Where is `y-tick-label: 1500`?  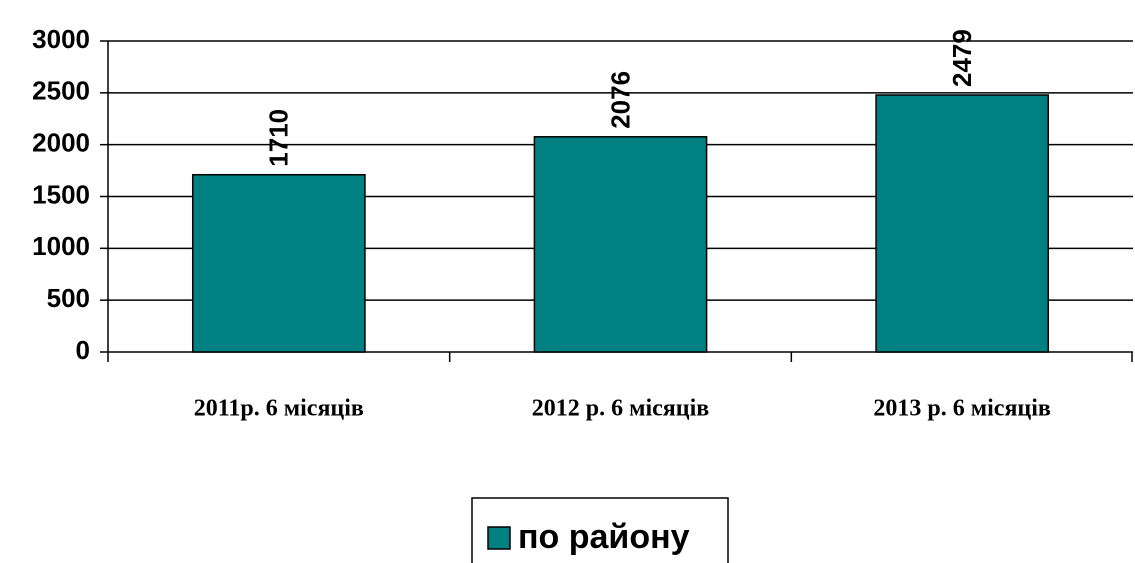
y-tick-label: 1500 is located at coordinates (61, 194).